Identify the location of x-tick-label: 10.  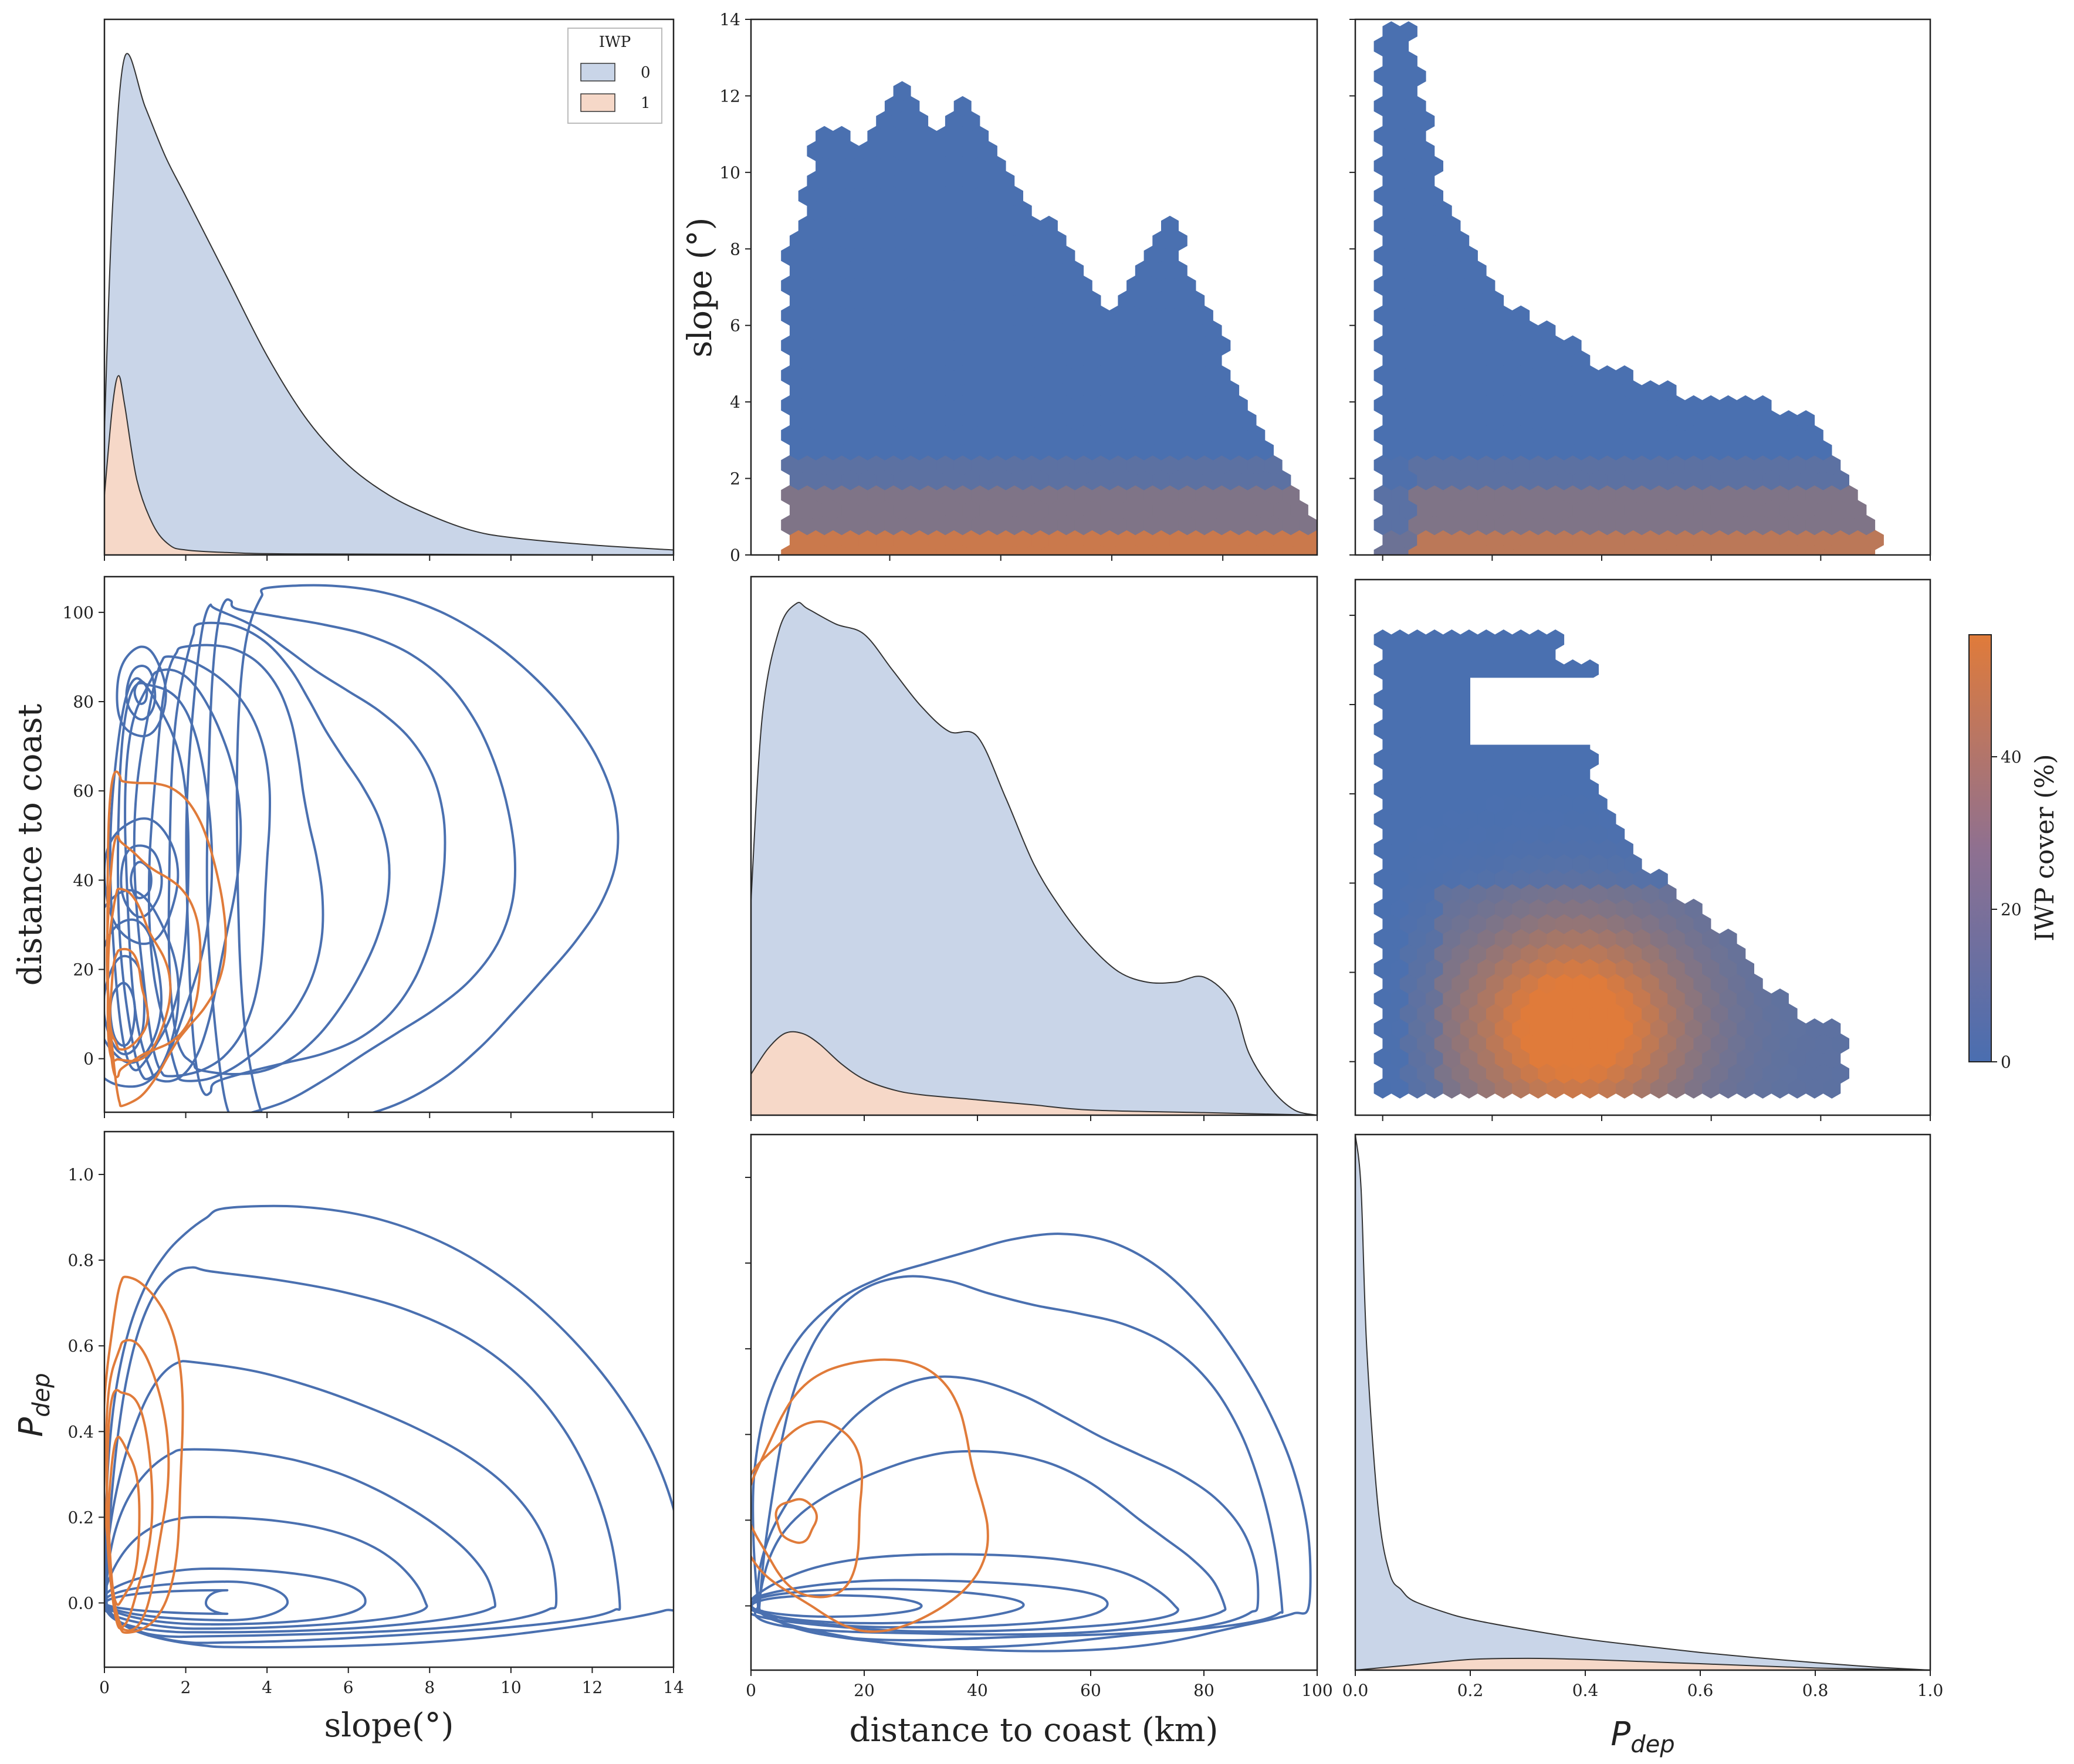
(511, 1687).